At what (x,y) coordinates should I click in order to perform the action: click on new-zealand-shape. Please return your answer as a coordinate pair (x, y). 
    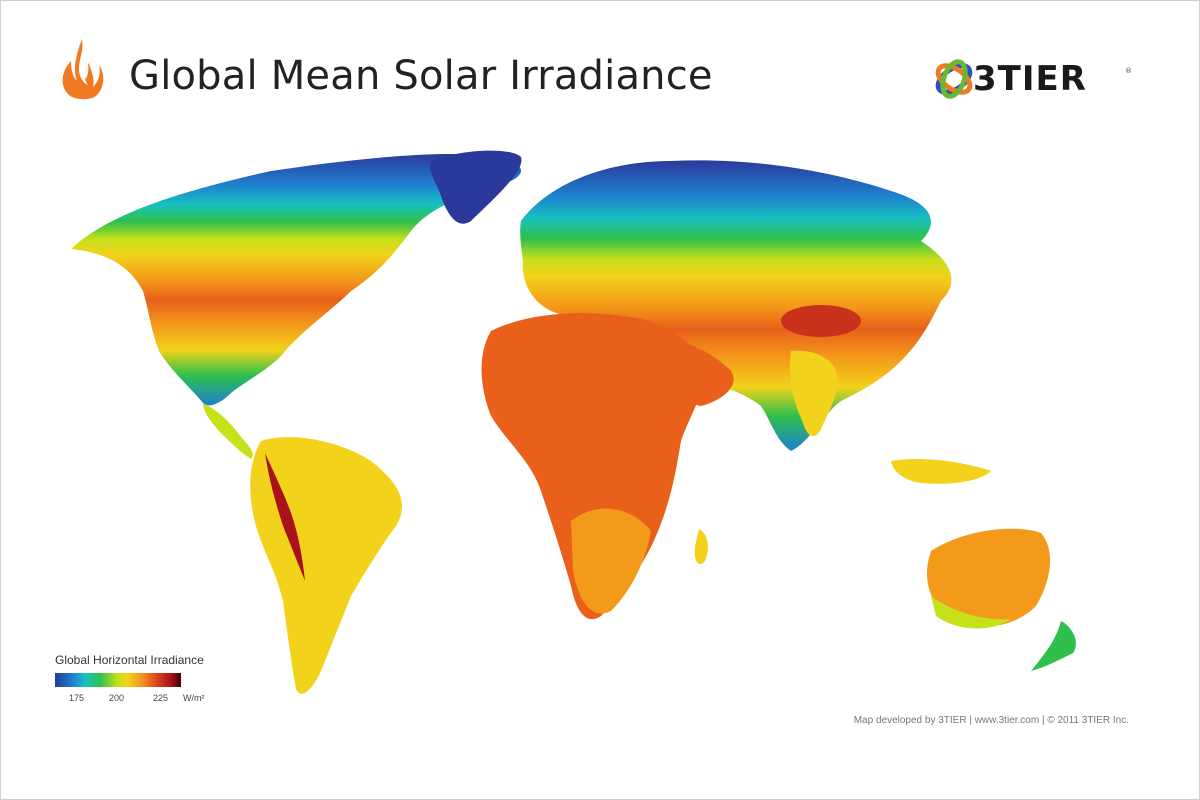
    Looking at the image, I should click on (1053, 646).